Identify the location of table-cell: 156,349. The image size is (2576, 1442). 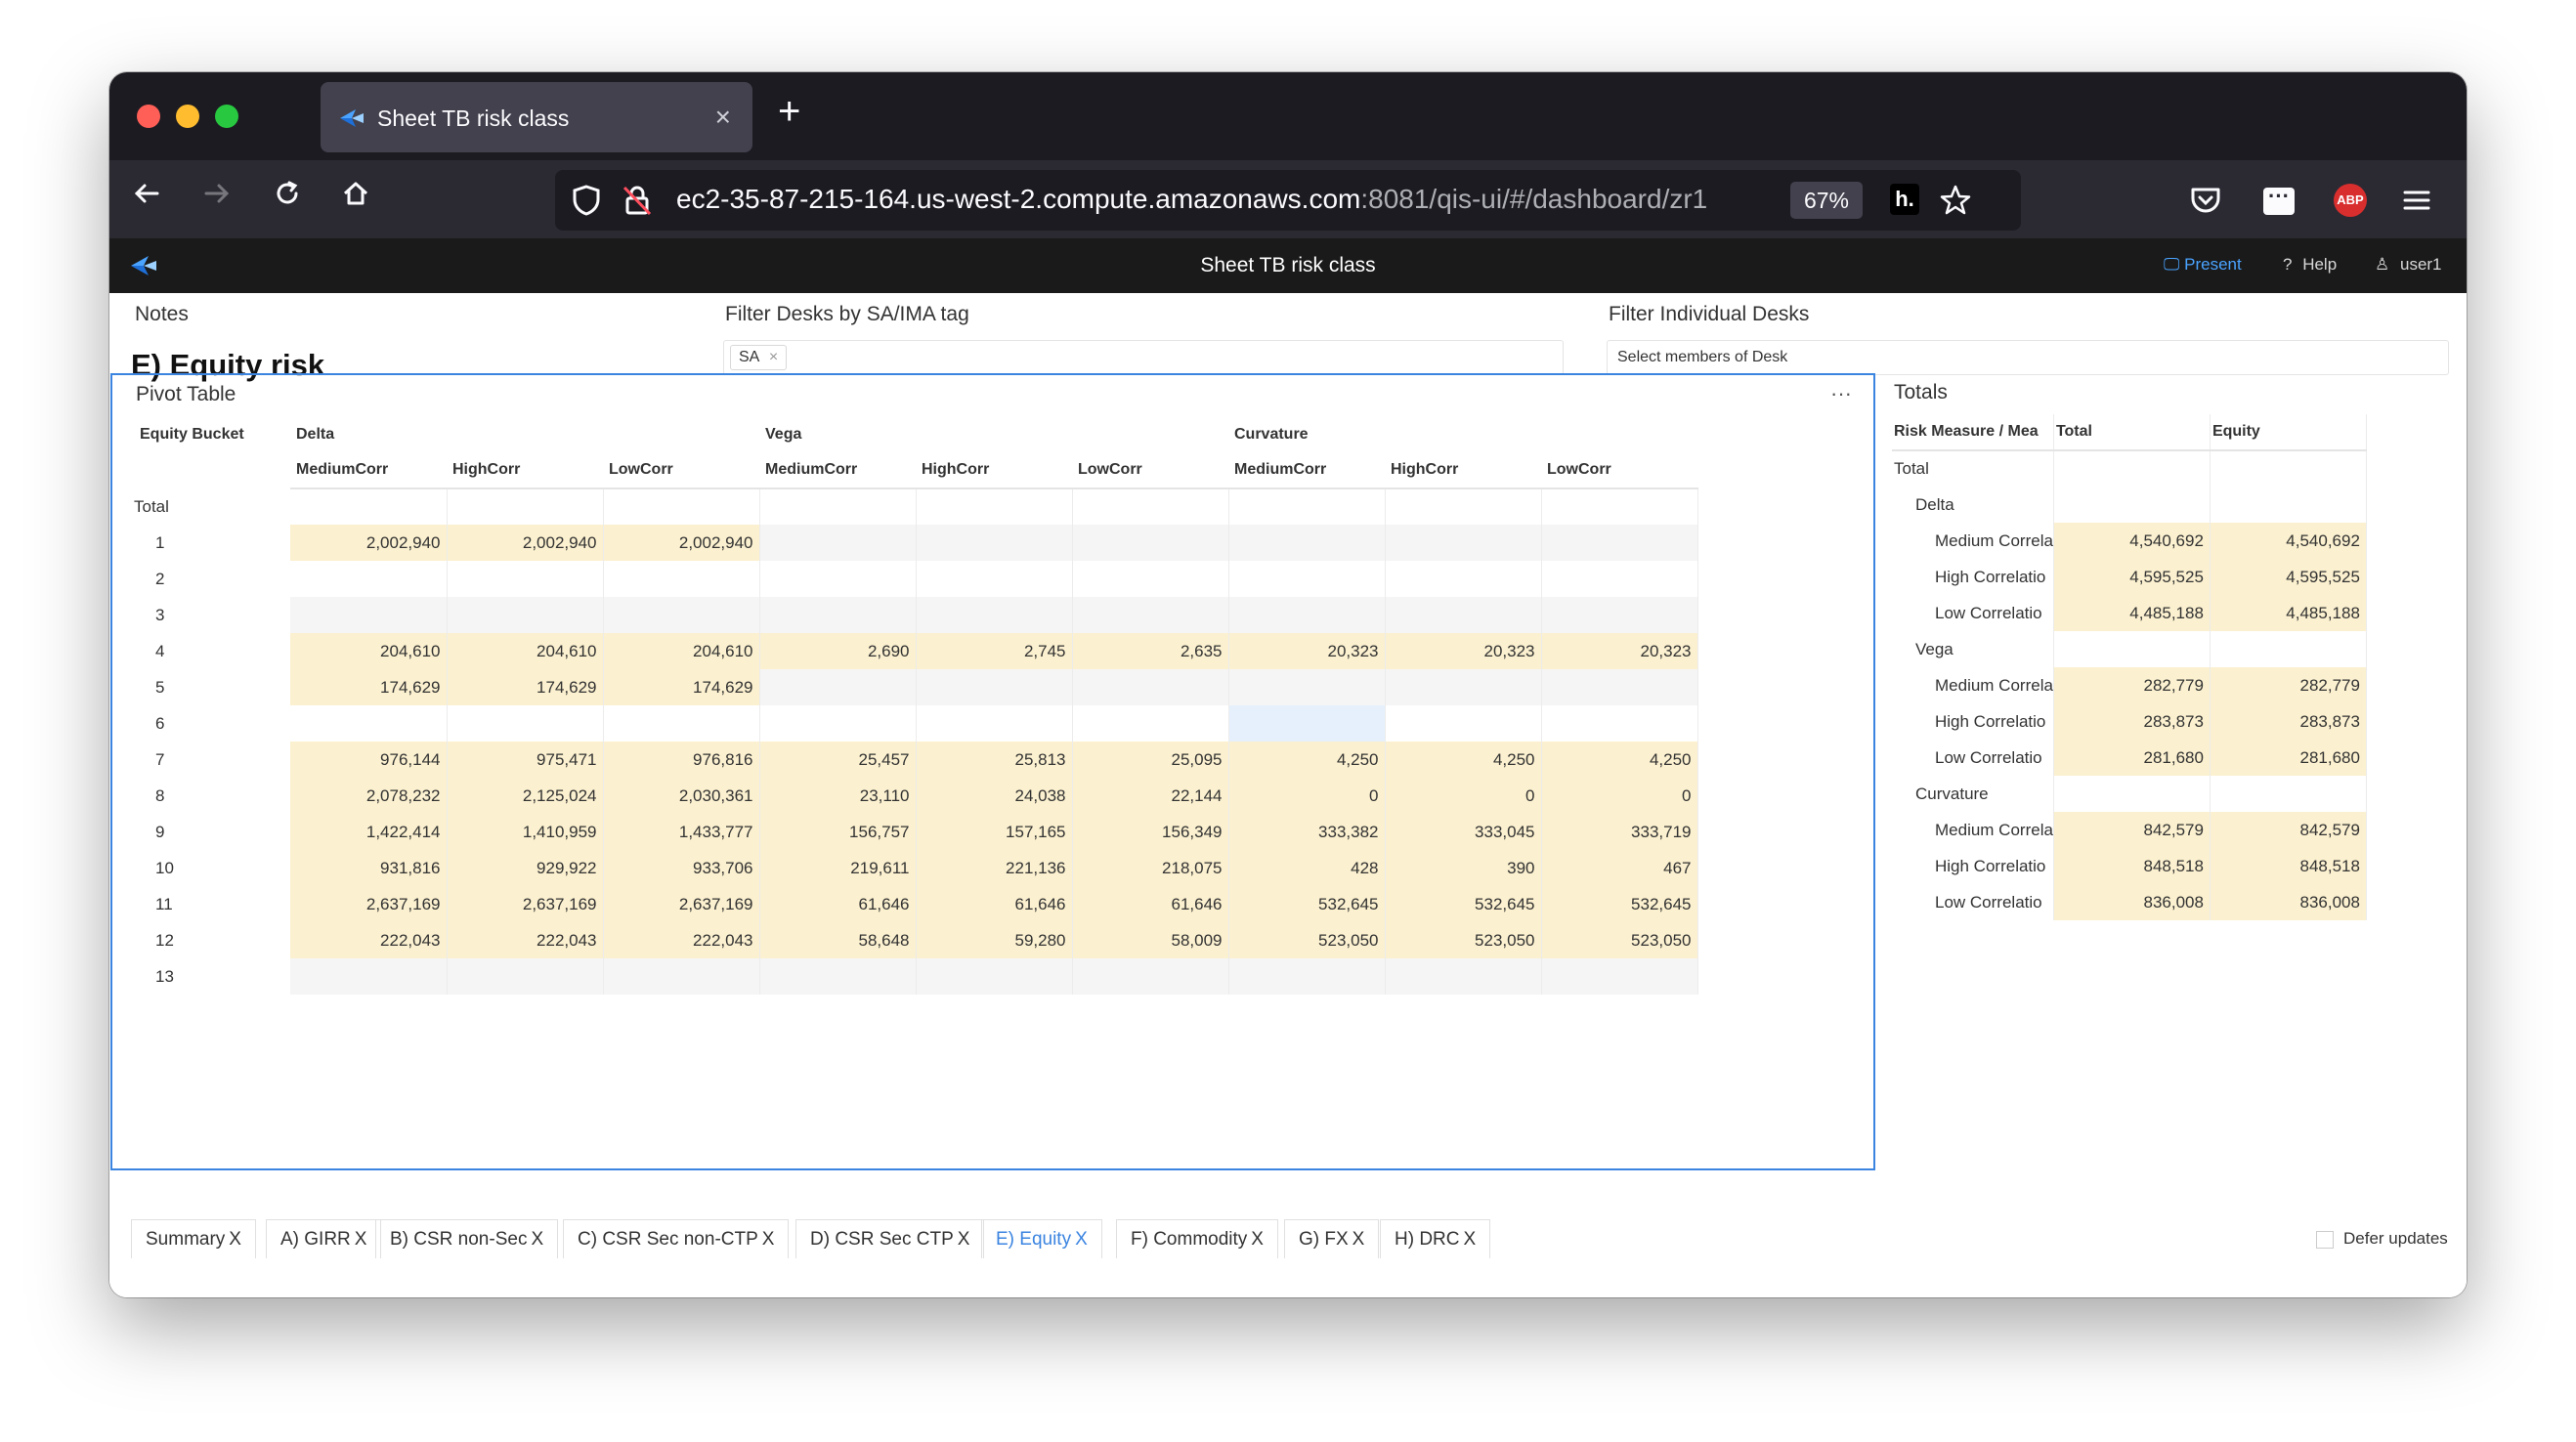
(1151, 832).